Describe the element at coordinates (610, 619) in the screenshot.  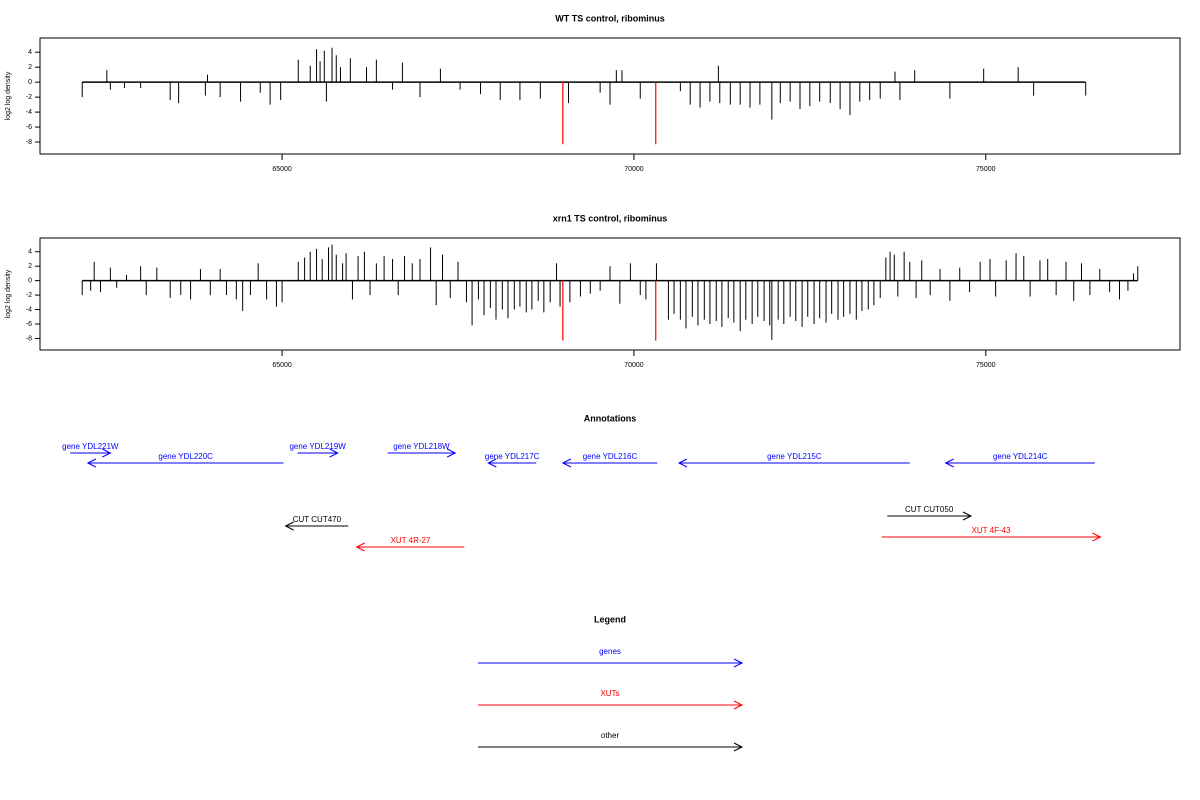
I see `legend-title: Legend` at that location.